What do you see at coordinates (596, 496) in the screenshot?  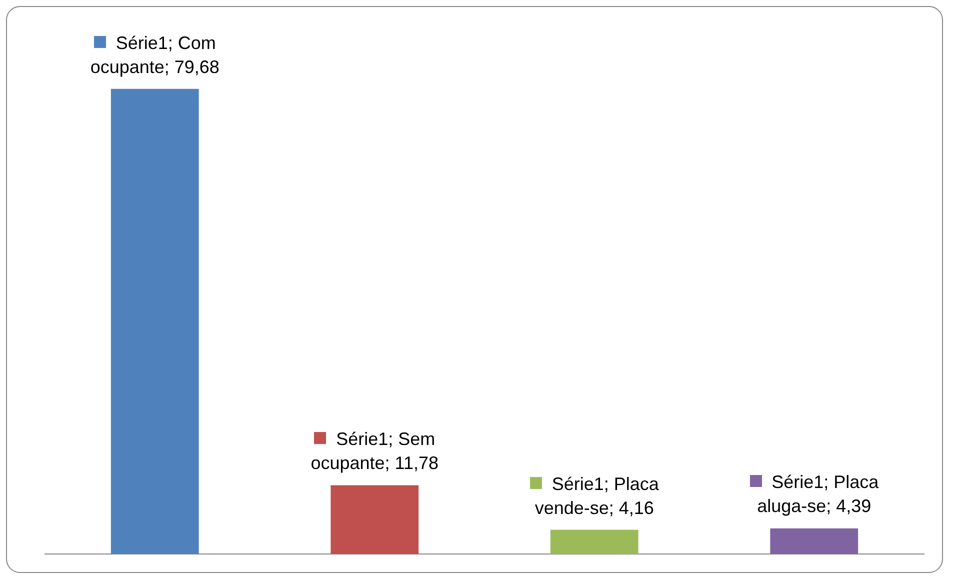 I see `data-label: Série1; Placa vende-se; 4,16` at bounding box center [596, 496].